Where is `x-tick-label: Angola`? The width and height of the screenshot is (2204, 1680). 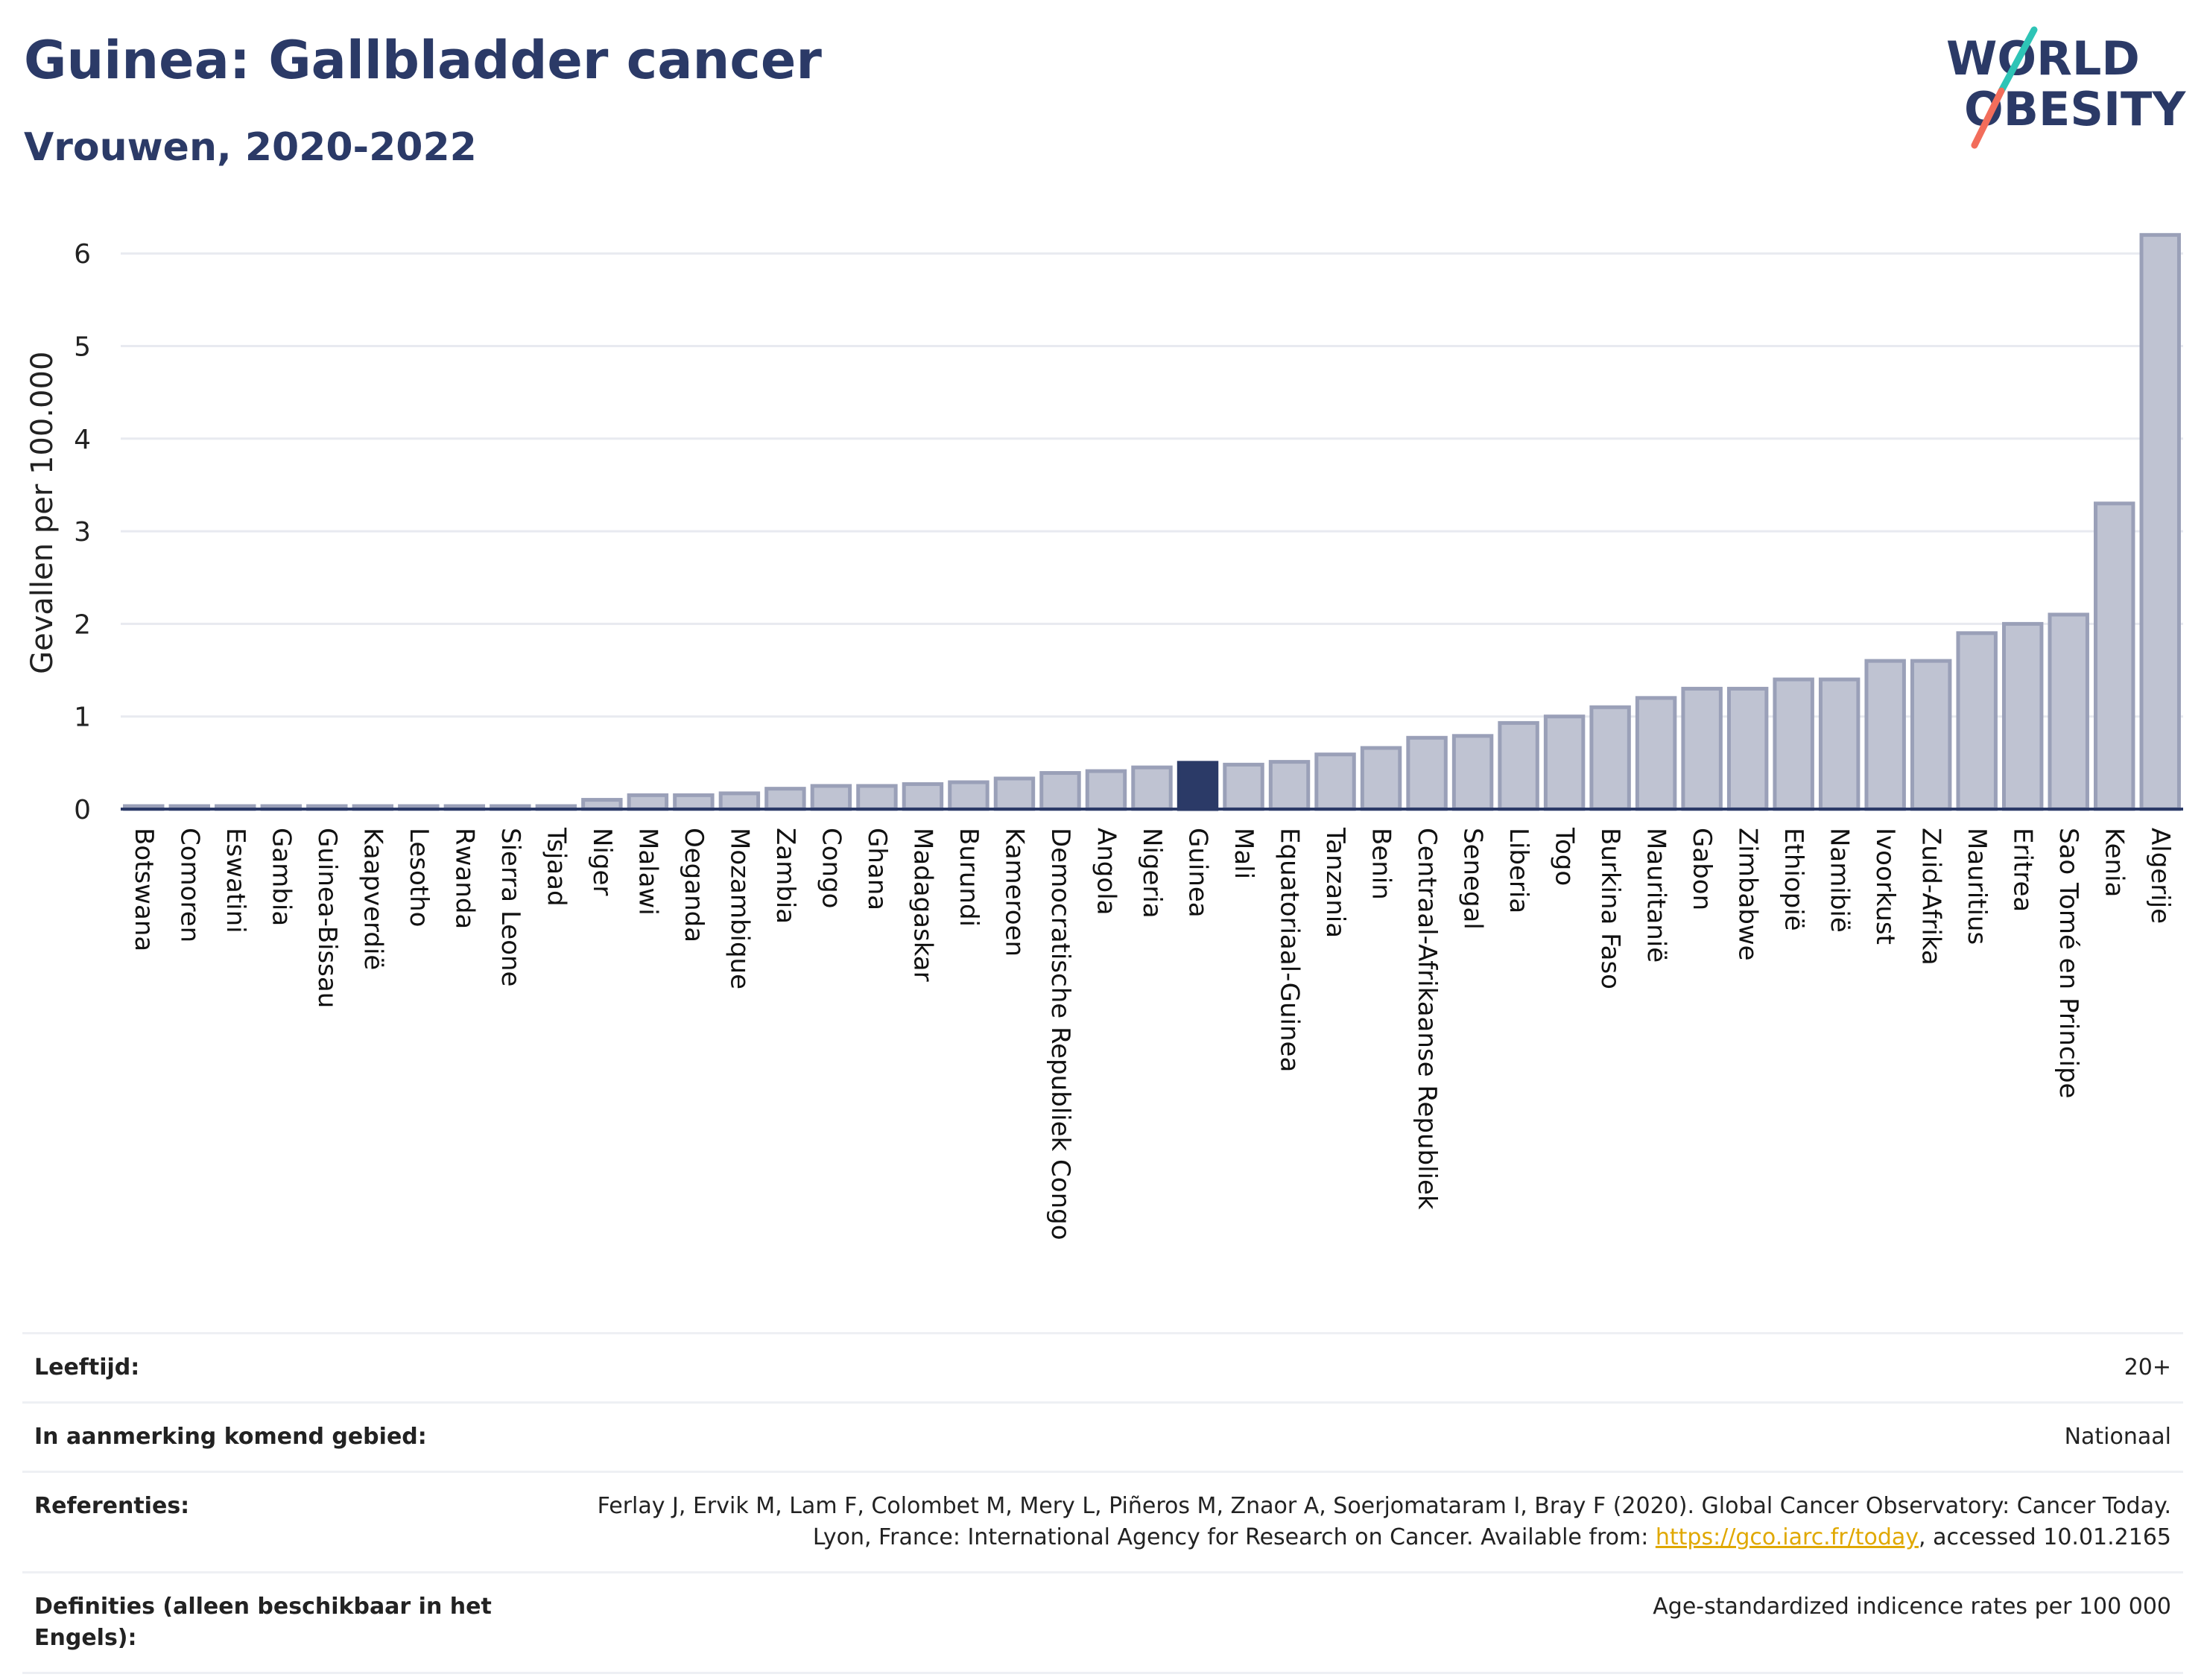 x-tick-label: Angola is located at coordinates (1106, 871).